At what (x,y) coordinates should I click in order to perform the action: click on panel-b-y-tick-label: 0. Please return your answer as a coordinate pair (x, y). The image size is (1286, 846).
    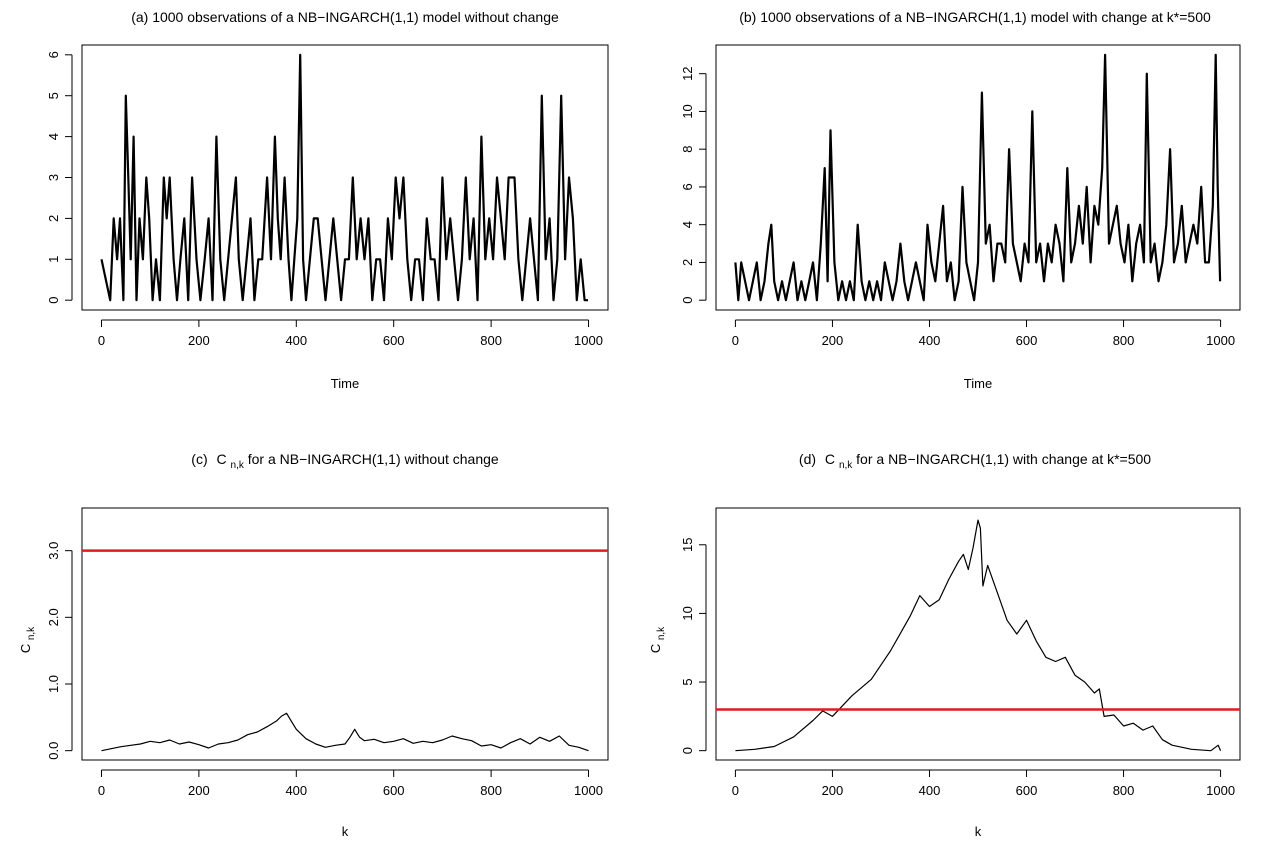
    Looking at the image, I should click on (687, 300).